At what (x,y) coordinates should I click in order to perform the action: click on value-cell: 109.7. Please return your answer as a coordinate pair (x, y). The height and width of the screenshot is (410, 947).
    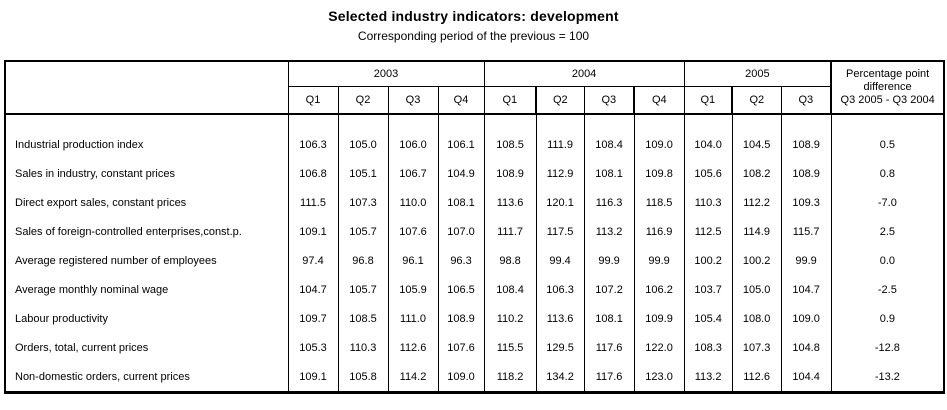
    Looking at the image, I should click on (312, 318).